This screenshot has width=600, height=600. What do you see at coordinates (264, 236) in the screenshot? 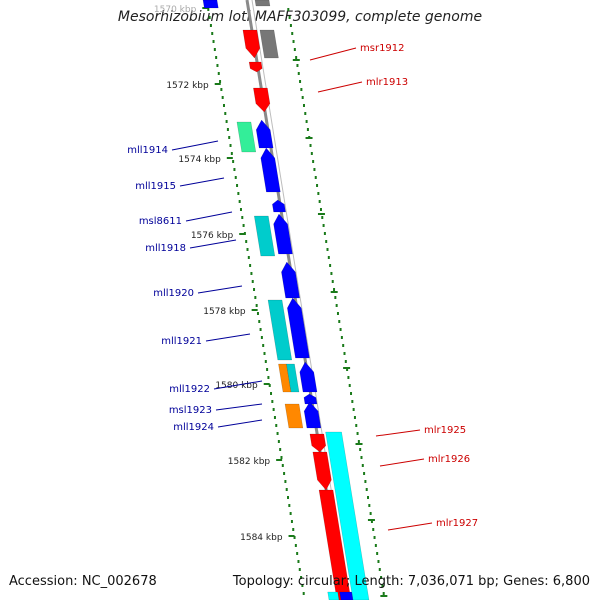
I see `gene-mll1918` at bounding box center [264, 236].